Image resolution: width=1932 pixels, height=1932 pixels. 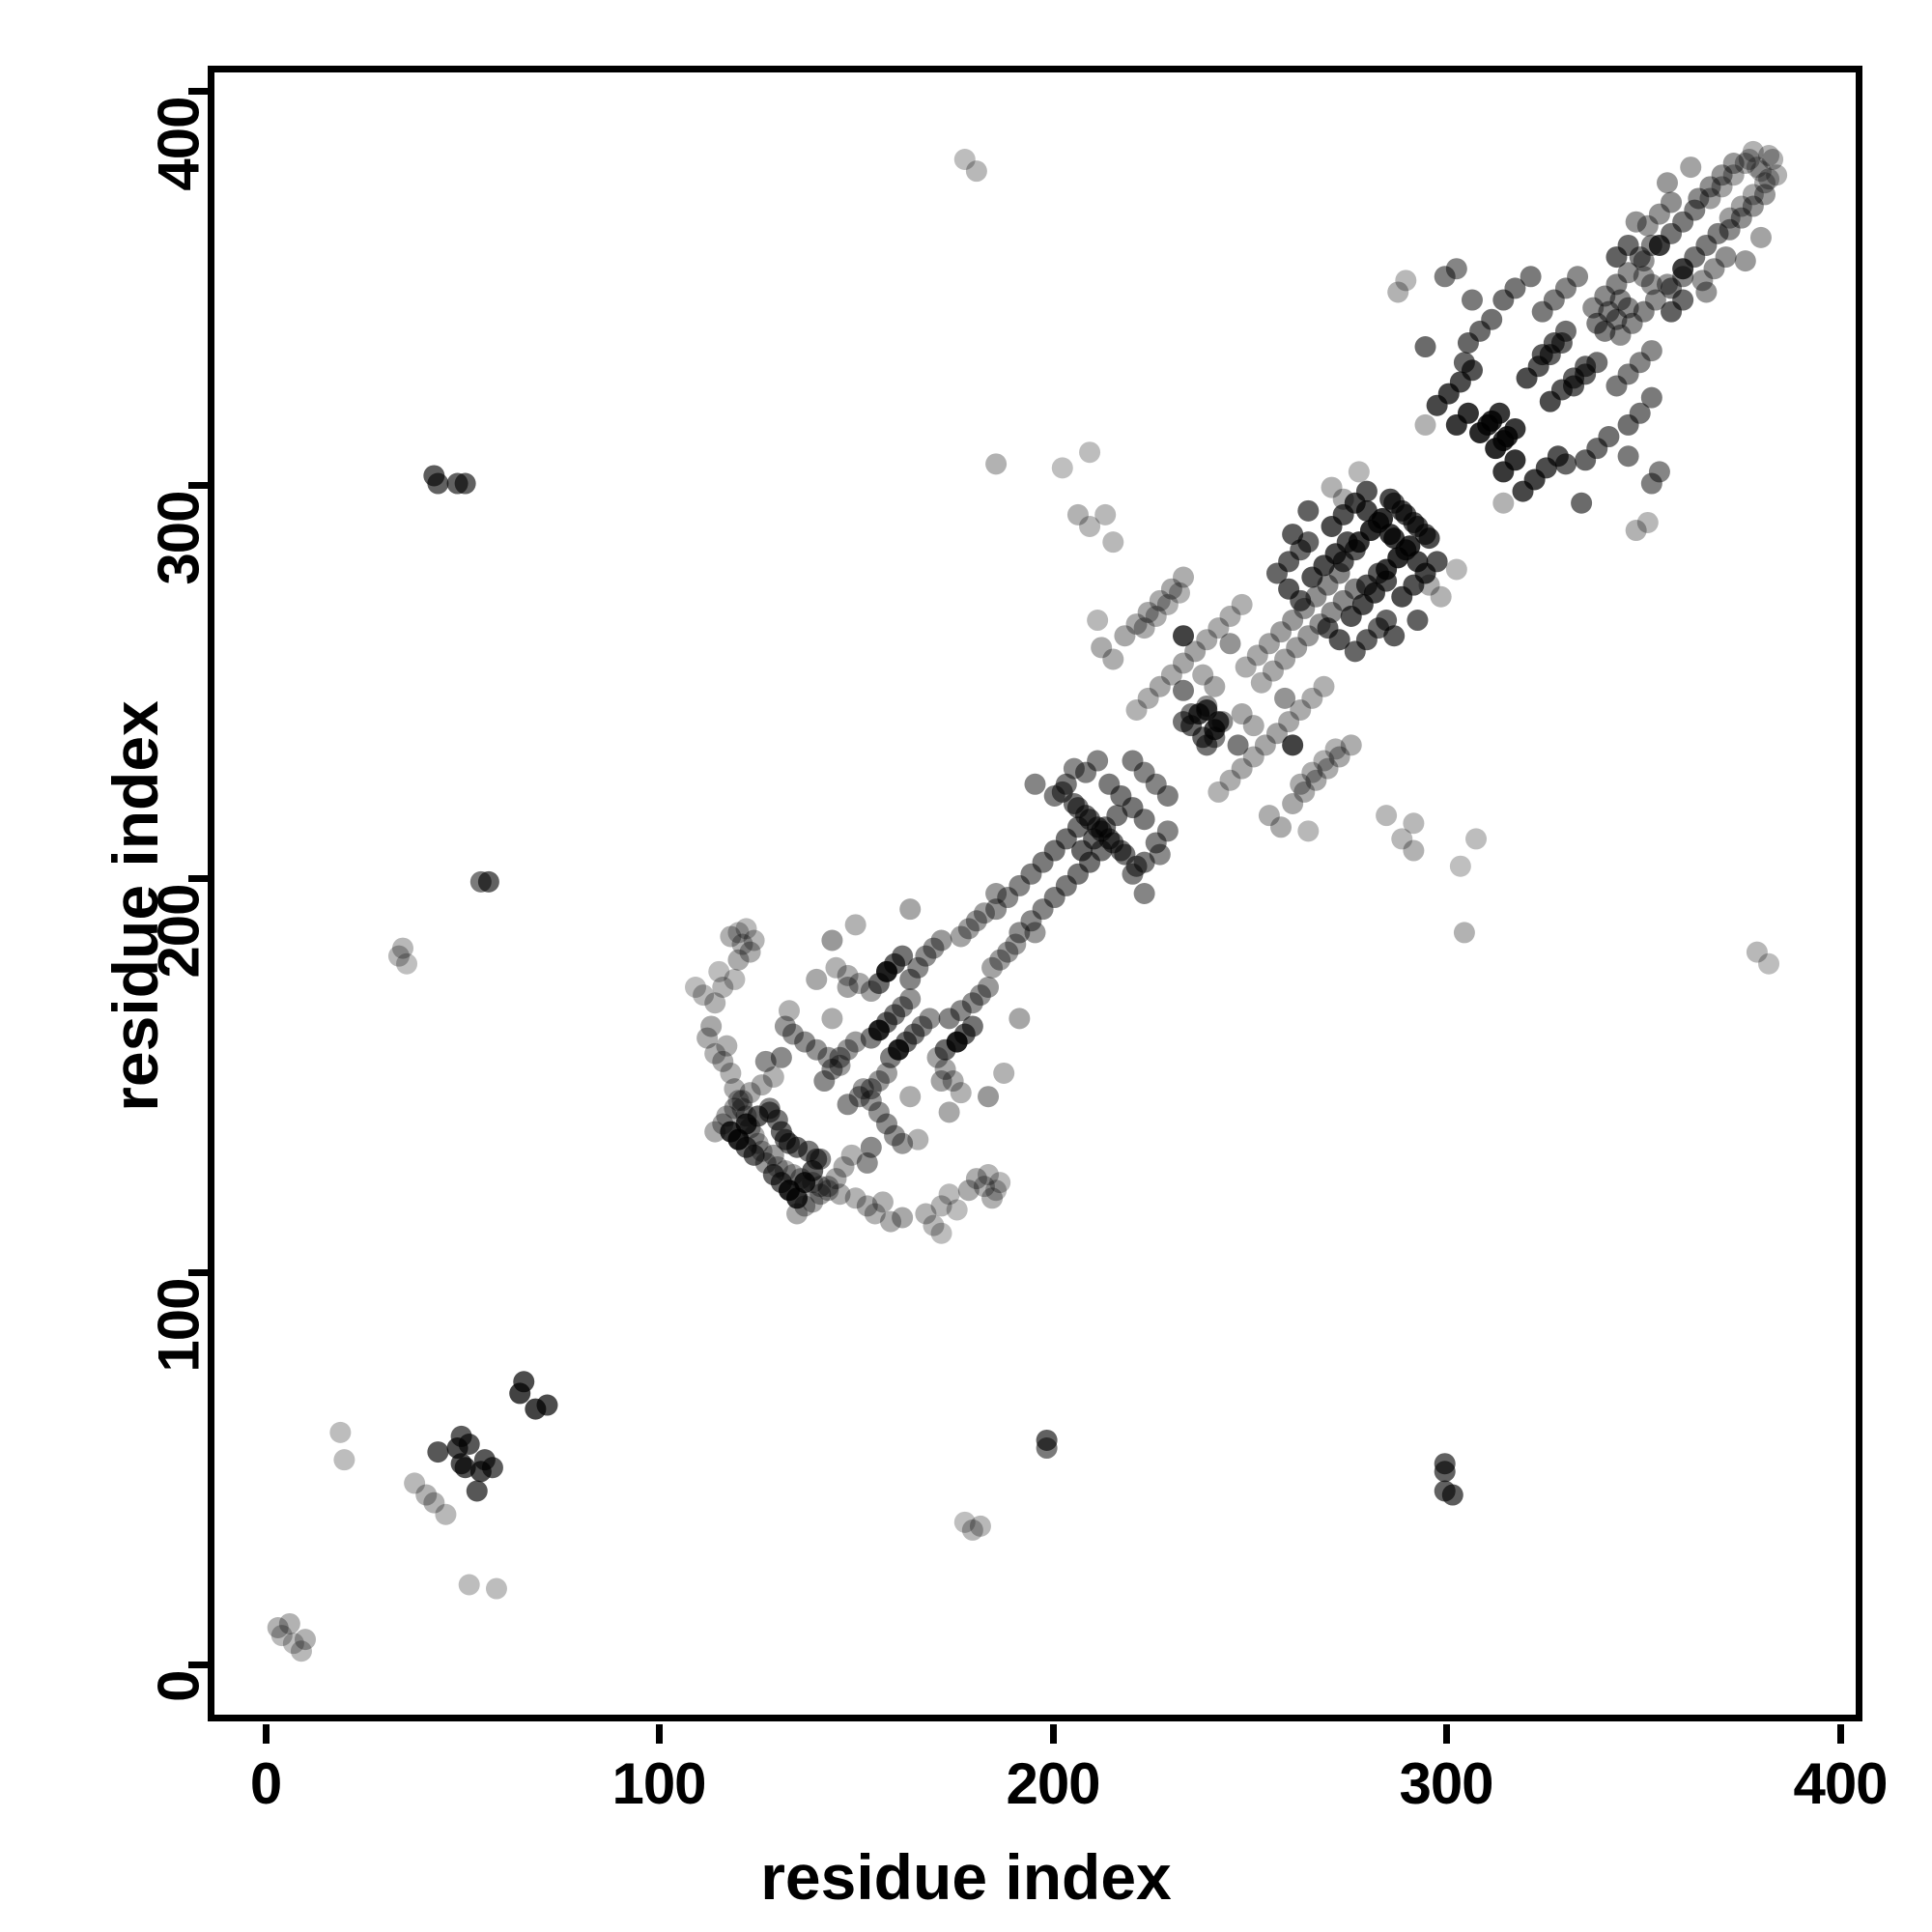 What do you see at coordinates (658, 1783) in the screenshot?
I see `x-tick-label-100: 100` at bounding box center [658, 1783].